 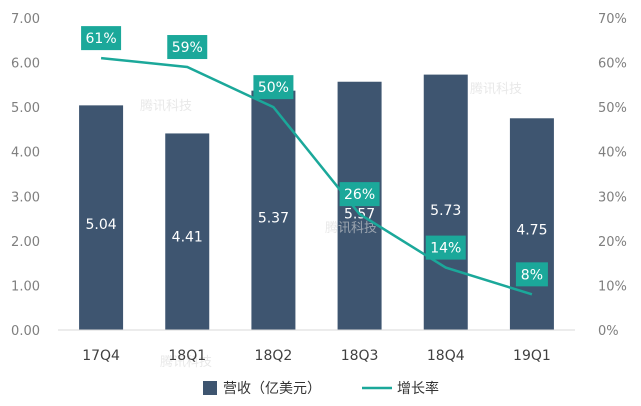 What do you see at coordinates (187, 356) in the screenshot?
I see `x-axis-category-label: 18Q1` at bounding box center [187, 356].